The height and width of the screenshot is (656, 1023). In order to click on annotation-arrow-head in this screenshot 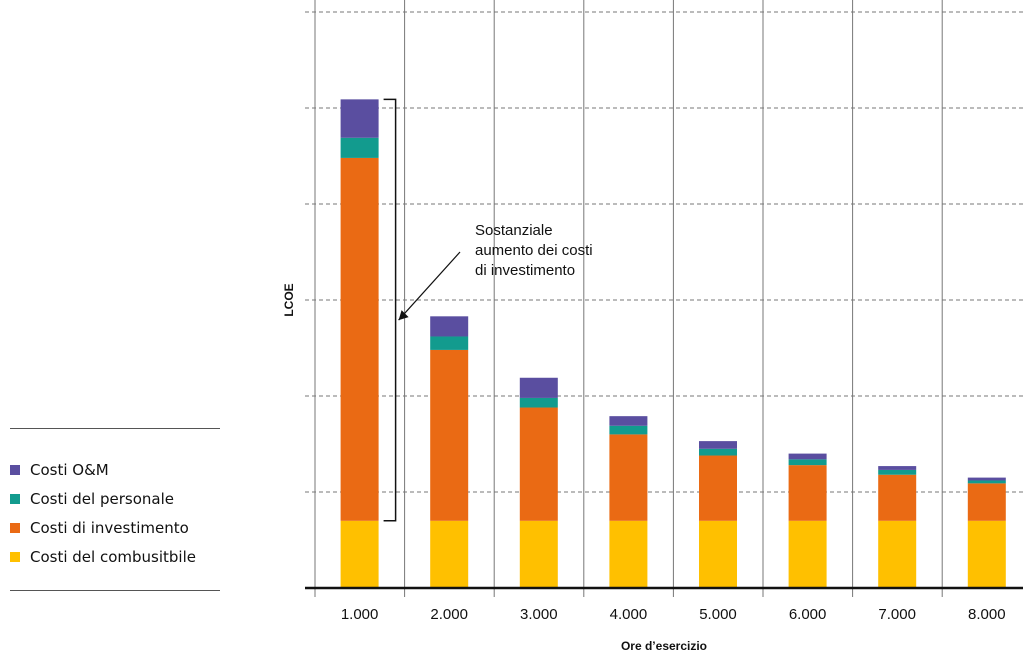, I will do `click(403, 315)`.